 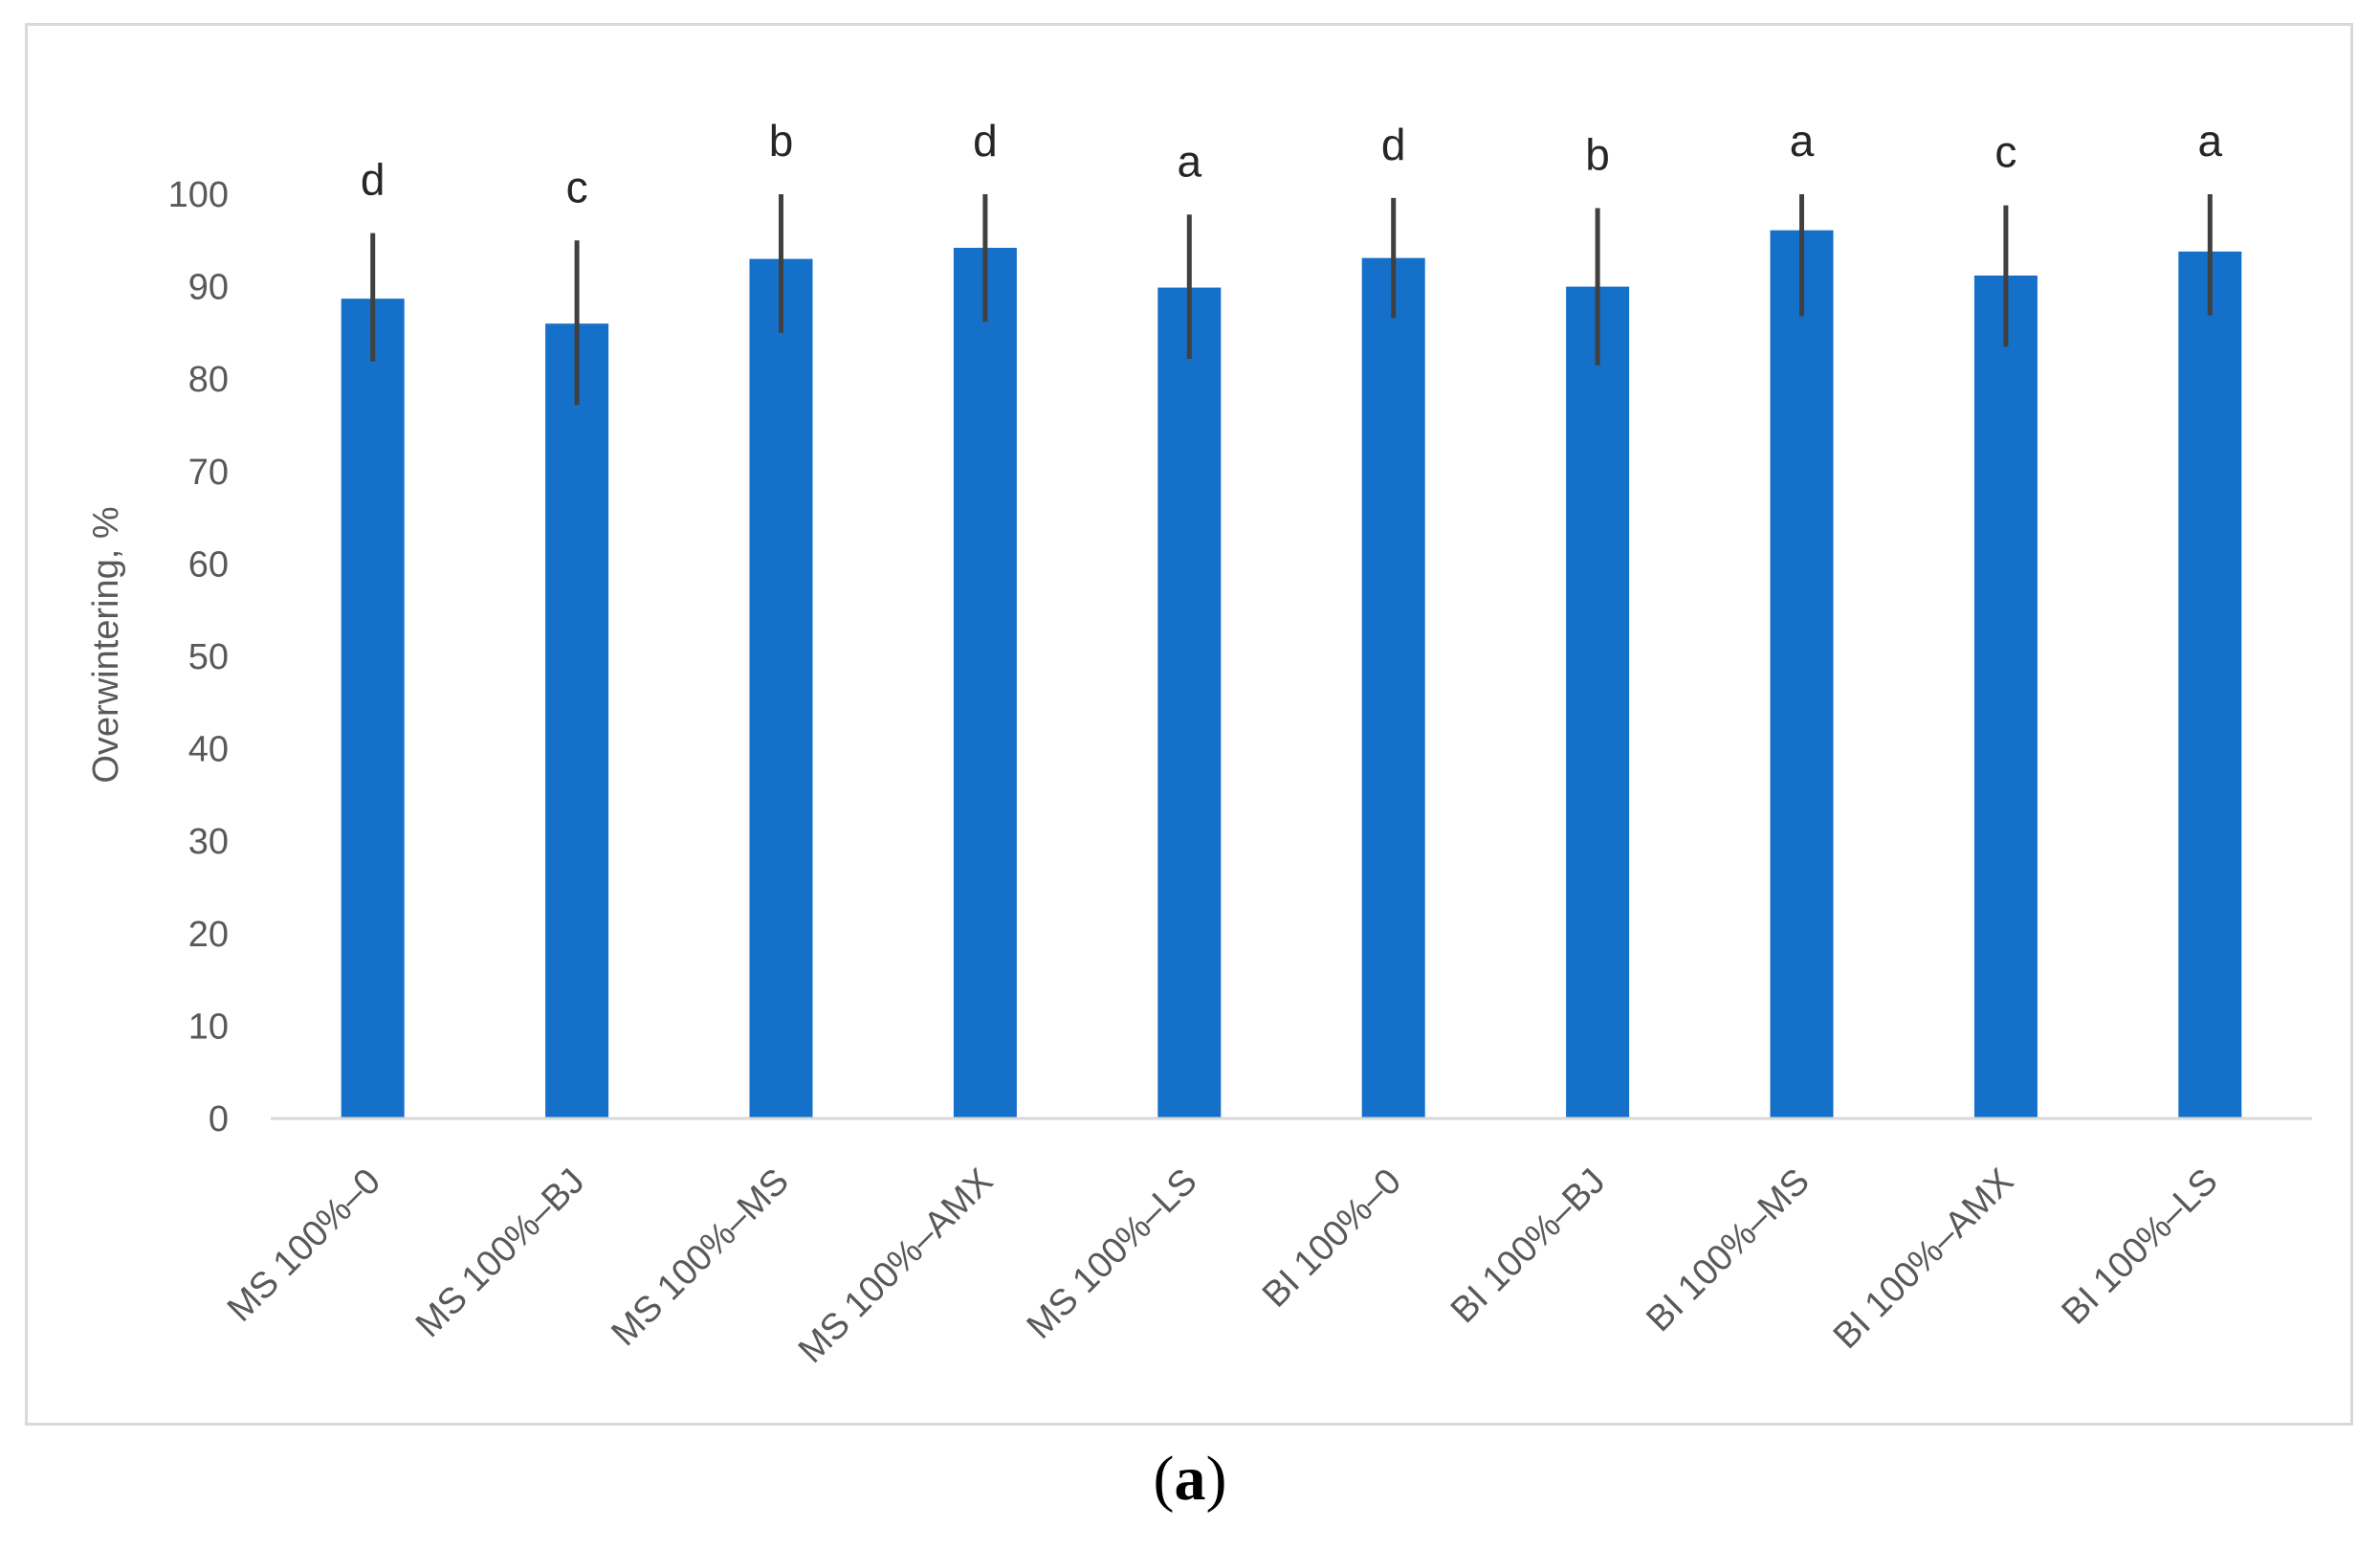 What do you see at coordinates (700, 1258) in the screenshot?
I see `x-tick-label: MS 100%–MS` at bounding box center [700, 1258].